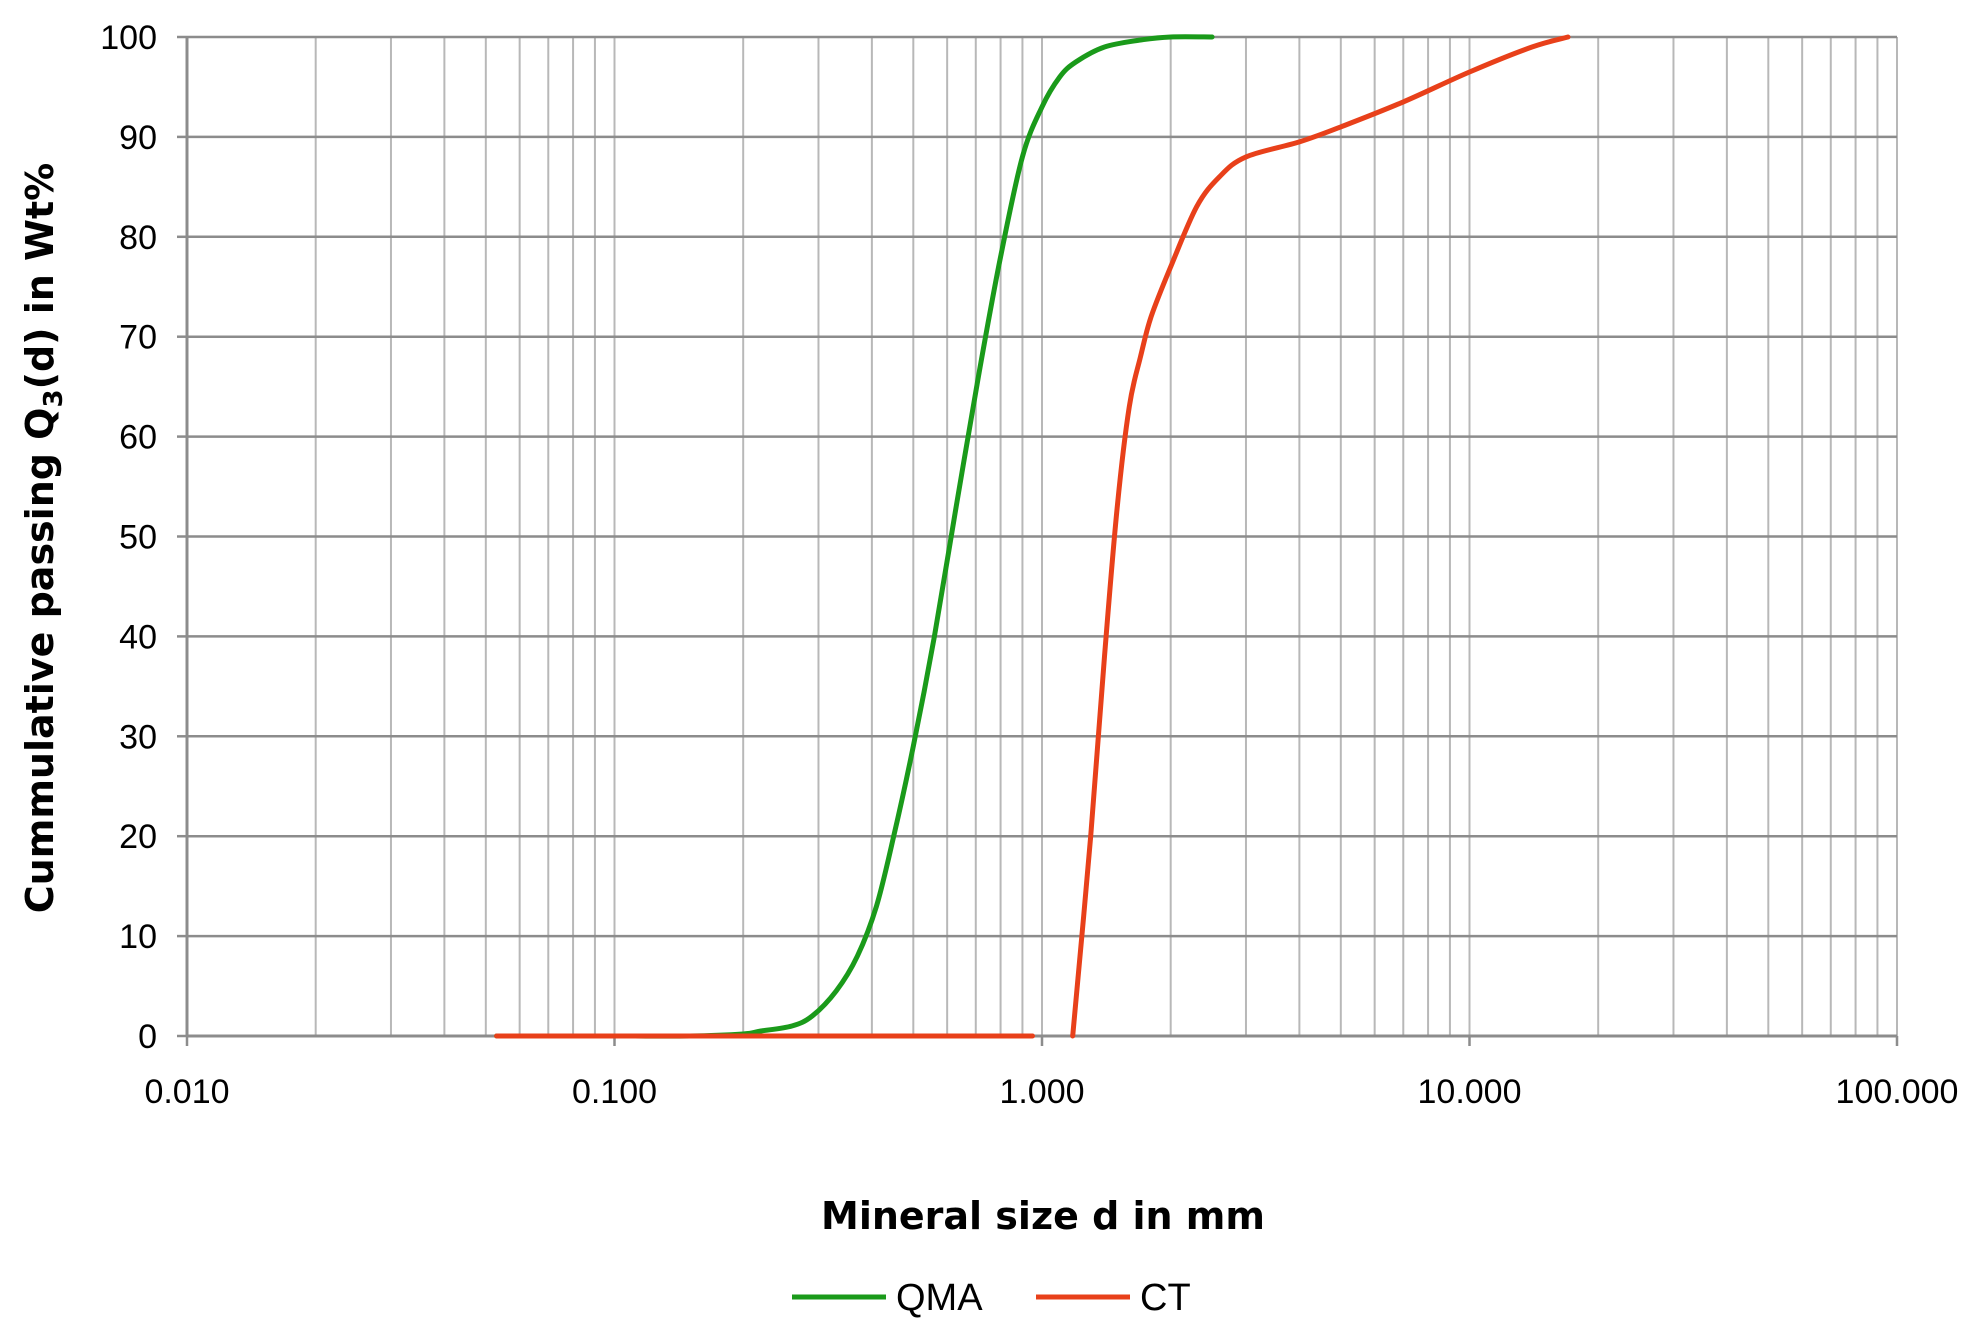 Image resolution: width=1971 pixels, height=1341 pixels. I want to click on x-tick-label: 0.100, so click(614, 1092).